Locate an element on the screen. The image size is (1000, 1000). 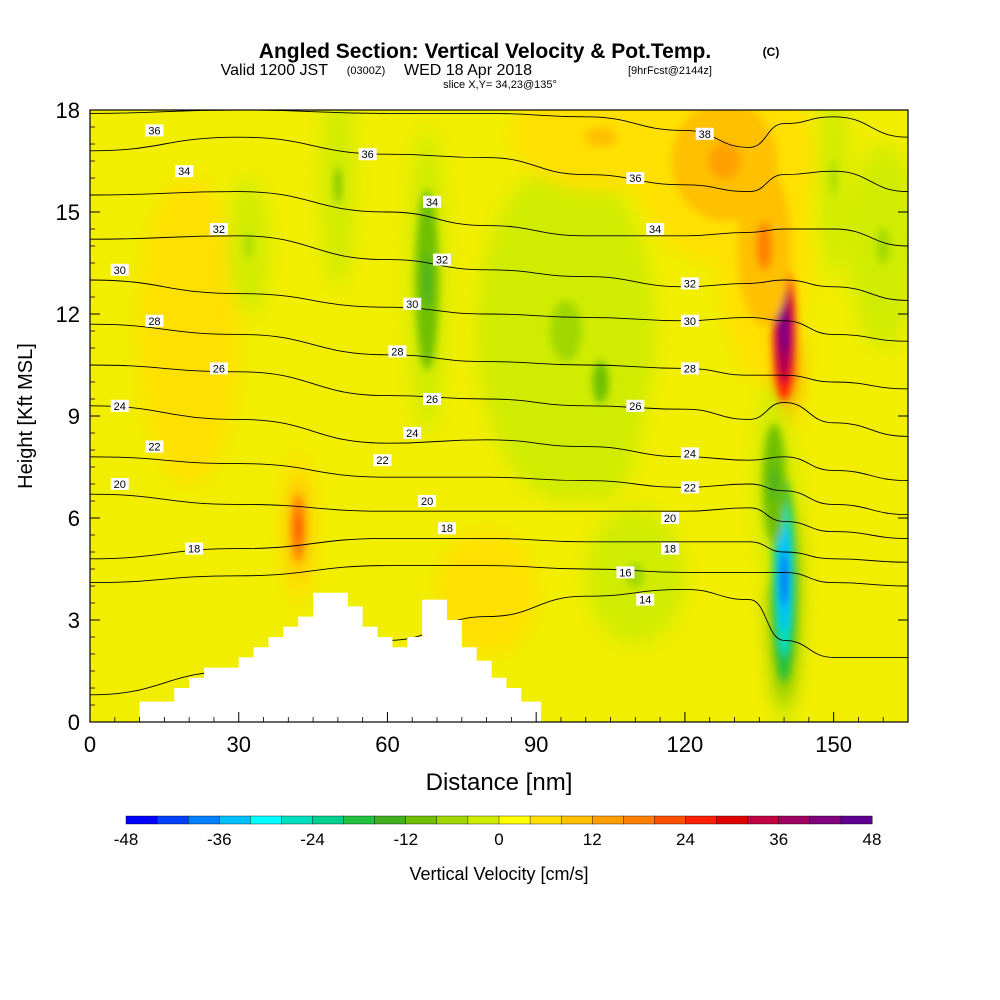
slice-label: slice X,Y= 34,23@135° is located at coordinates (500, 85).